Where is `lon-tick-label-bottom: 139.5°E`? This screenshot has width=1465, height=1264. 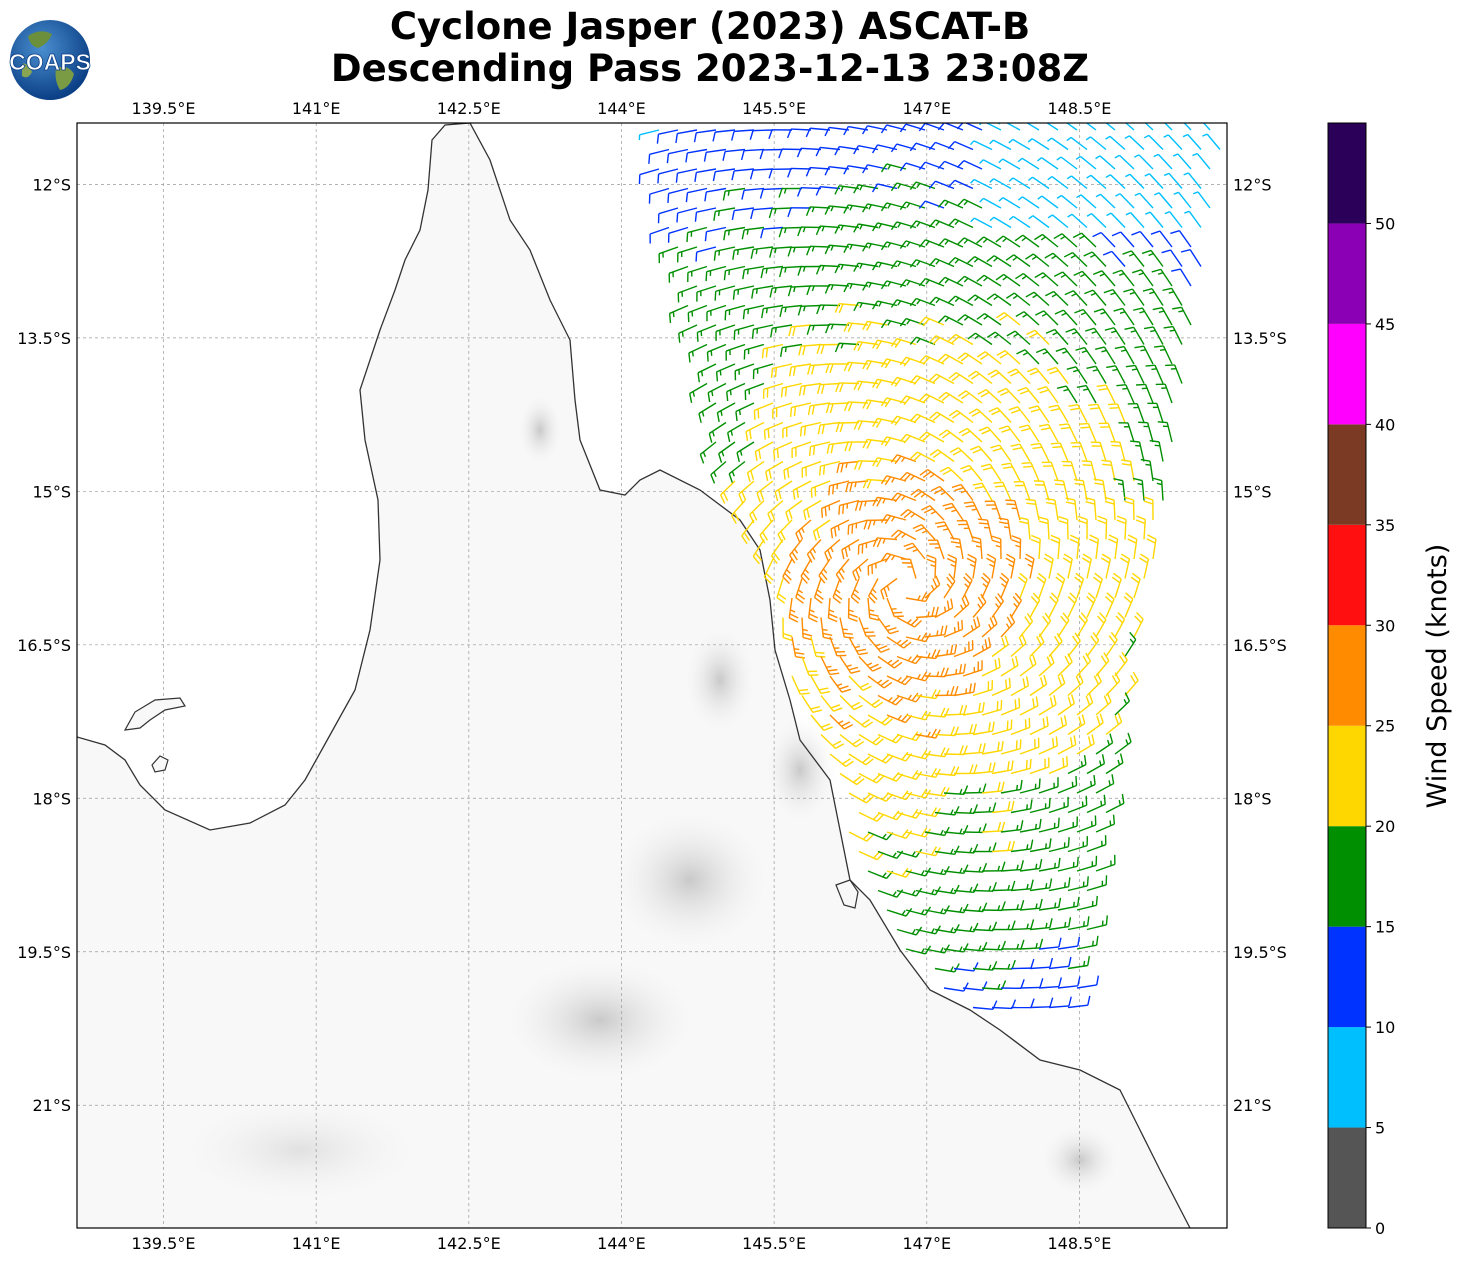 lon-tick-label-bottom: 139.5°E is located at coordinates (164, 1243).